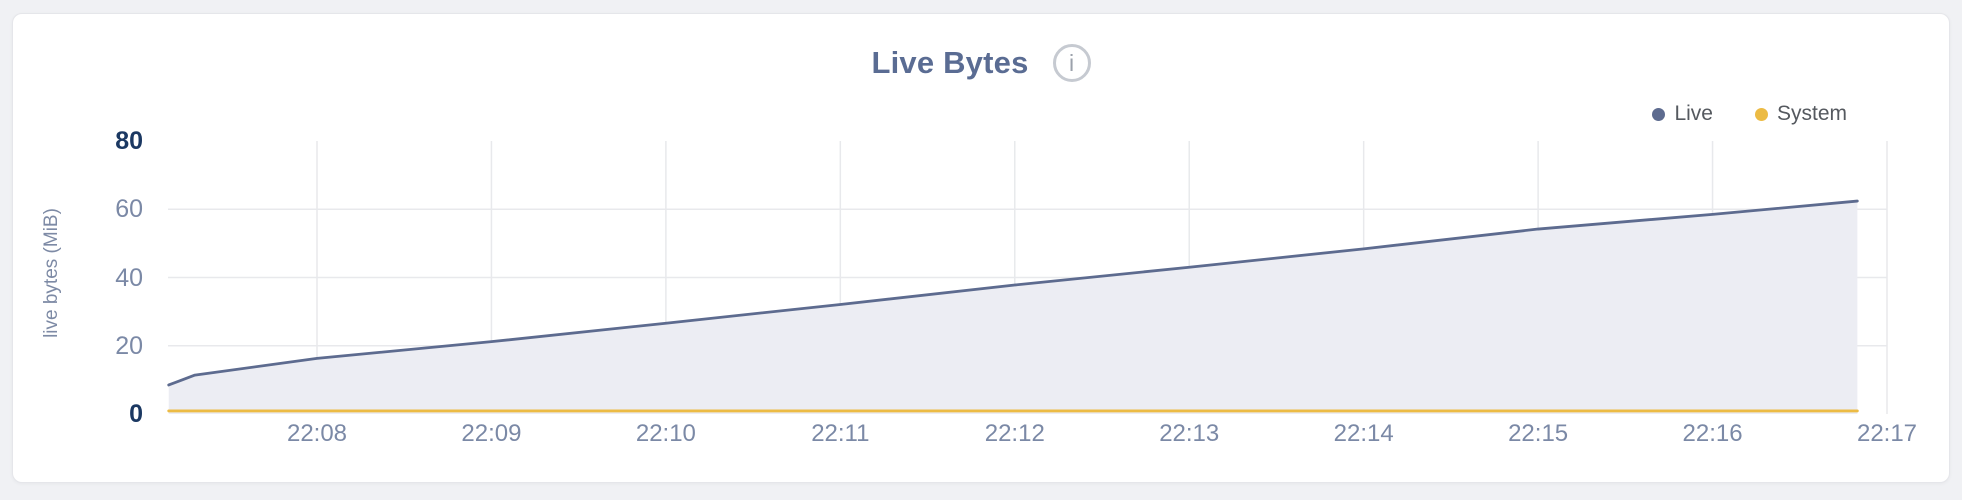  What do you see at coordinates (129, 209) in the screenshot?
I see `y-tick-label: 60` at bounding box center [129, 209].